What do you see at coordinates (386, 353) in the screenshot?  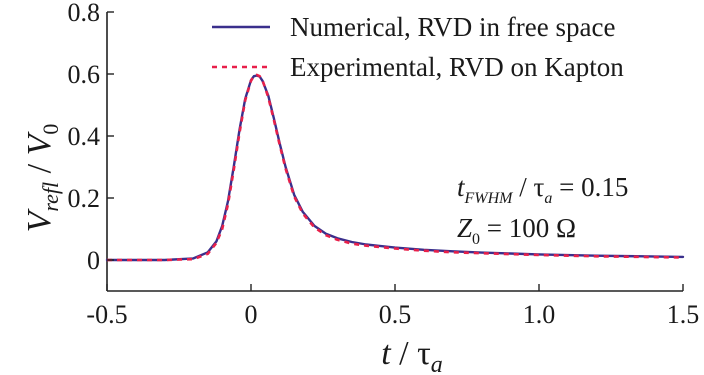 I see `x-axis-title-main: t` at bounding box center [386, 353].